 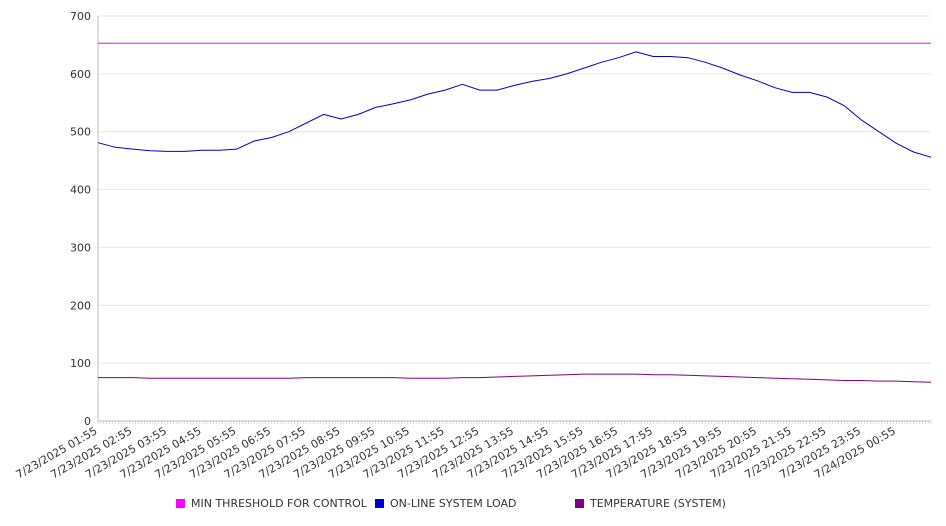 What do you see at coordinates (80, 74) in the screenshot?
I see `y-tick-label: 600` at bounding box center [80, 74].